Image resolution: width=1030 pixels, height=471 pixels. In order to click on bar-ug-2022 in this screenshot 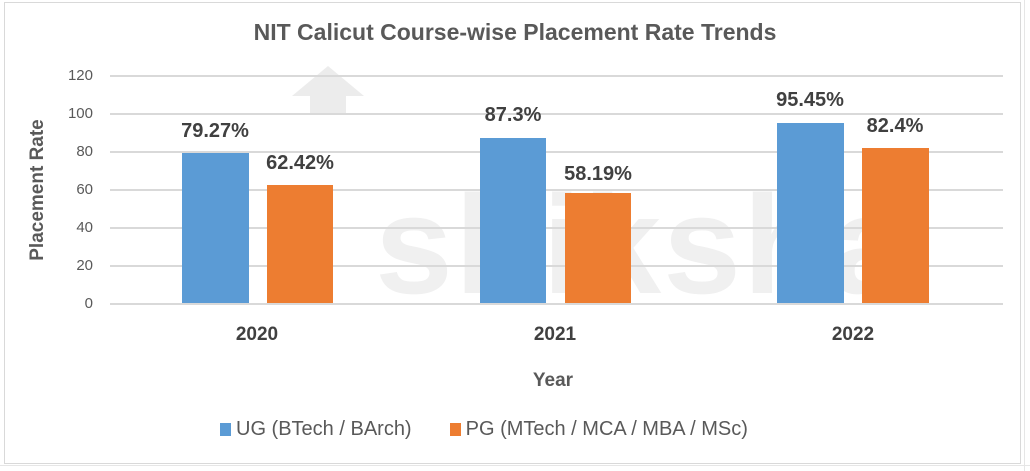, I will do `click(810, 213)`.